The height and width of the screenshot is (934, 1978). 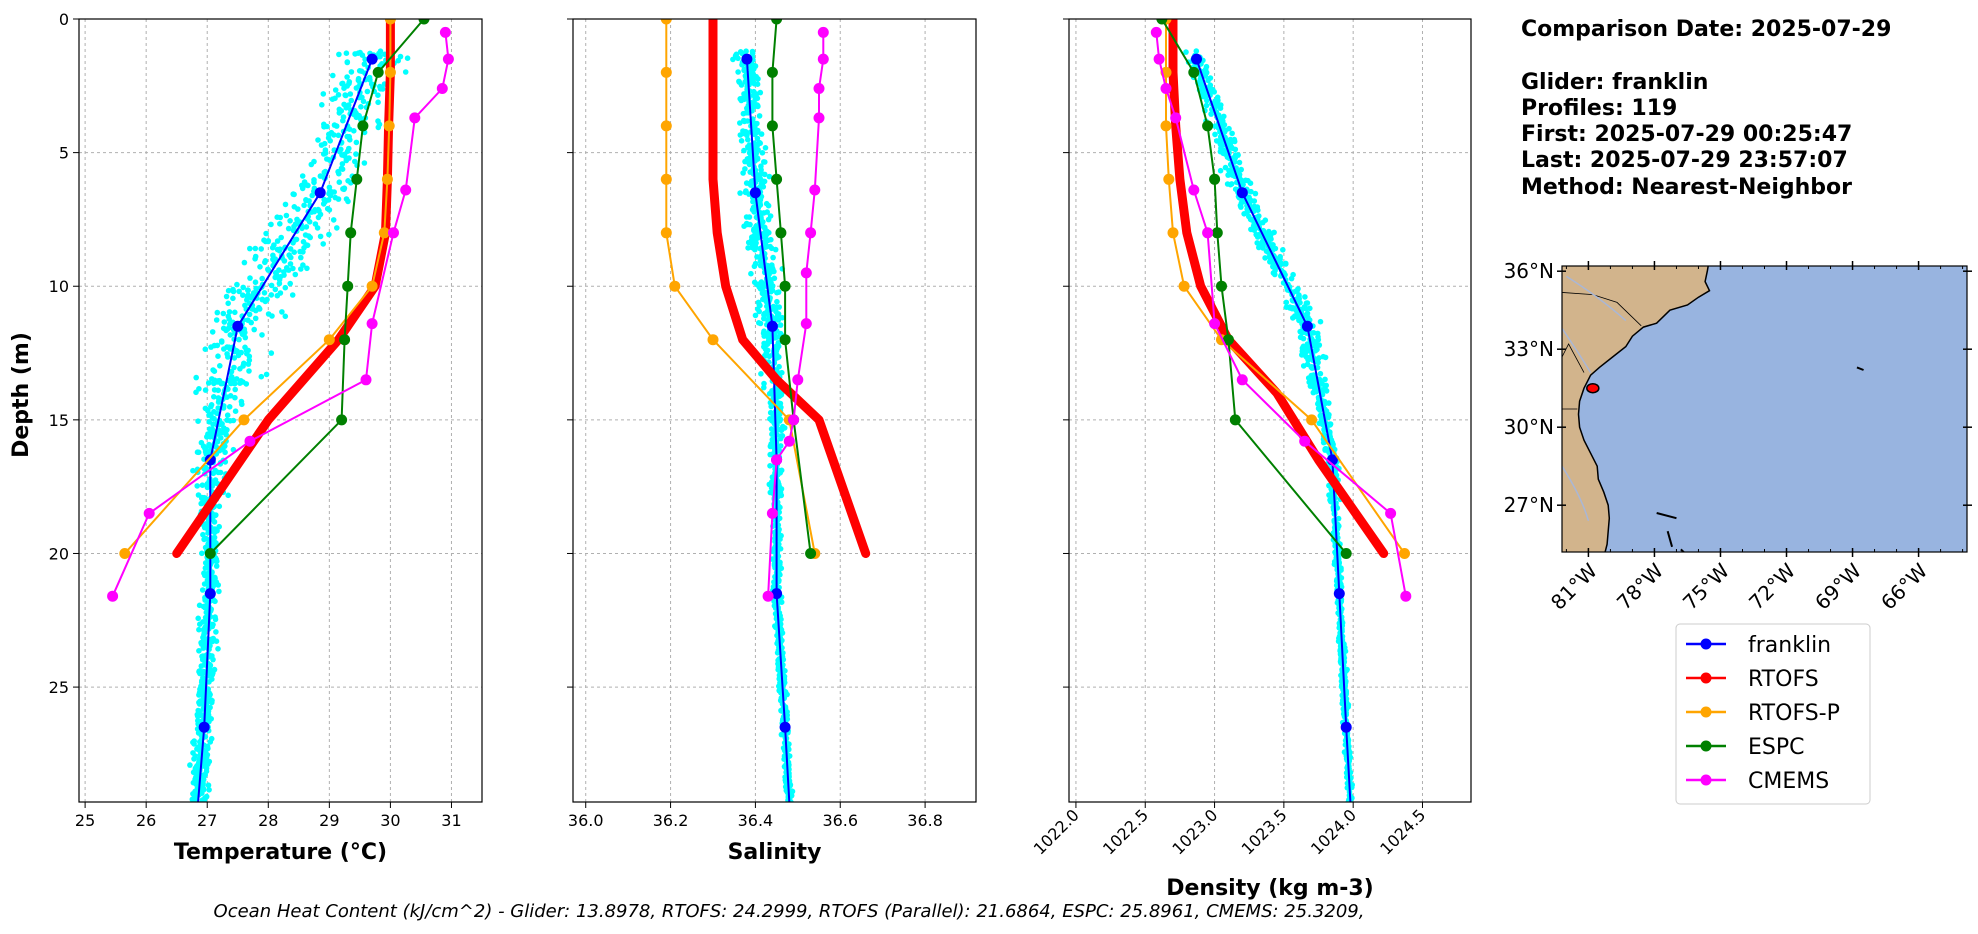 I want to click on lat-tick-label: 33°N, so click(x=1529, y=349).